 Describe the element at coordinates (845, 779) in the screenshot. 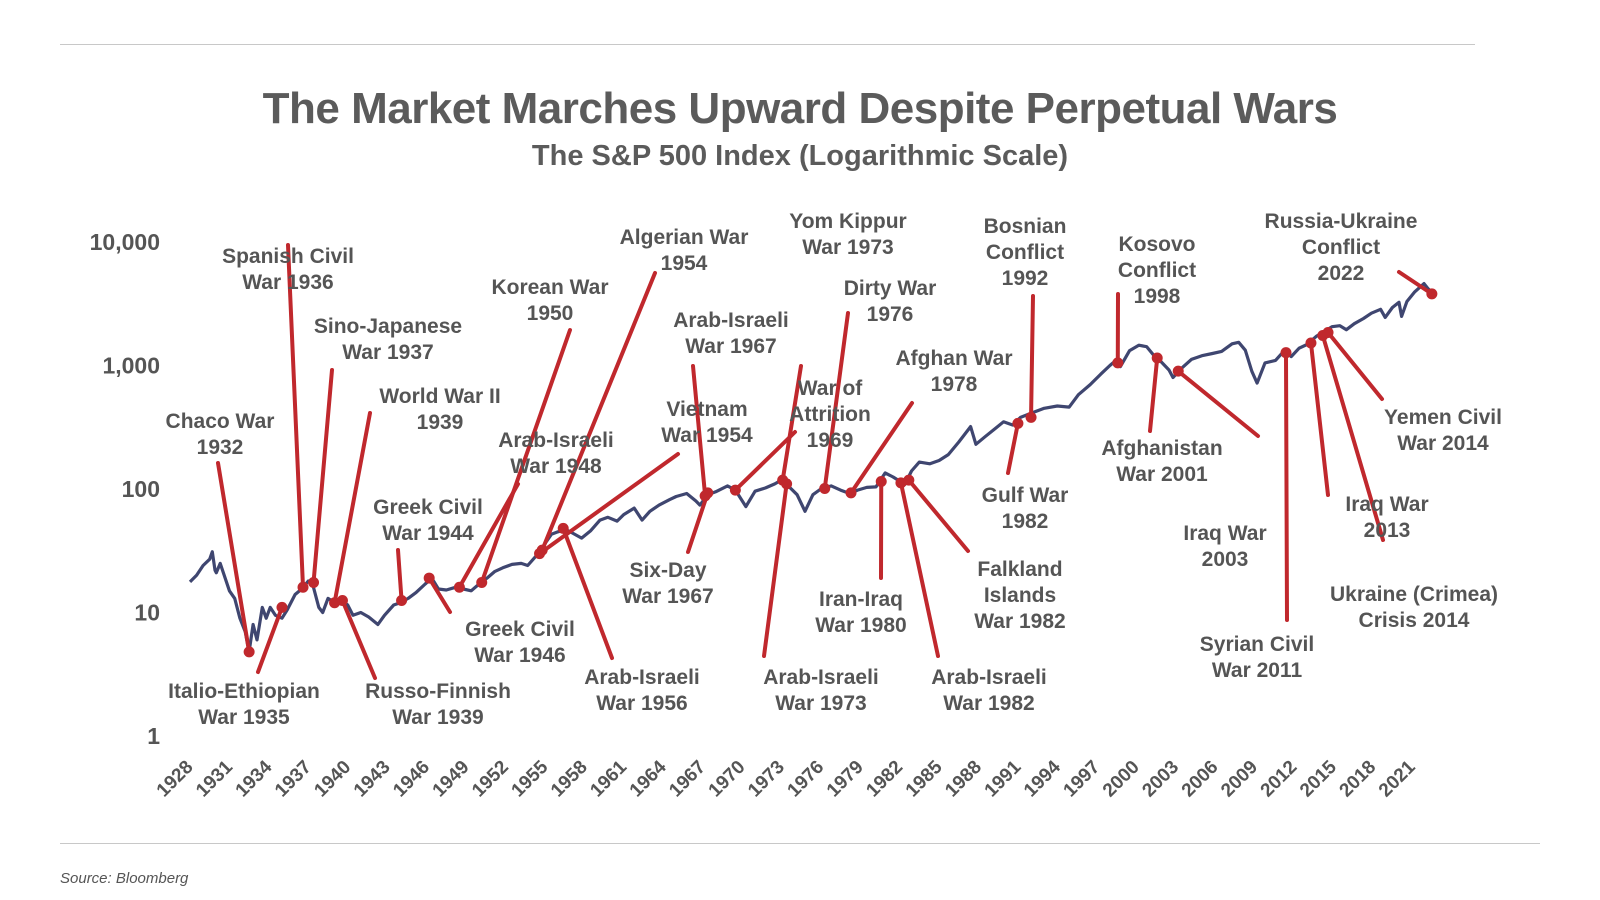

I see `x-tick-label: 1979` at that location.